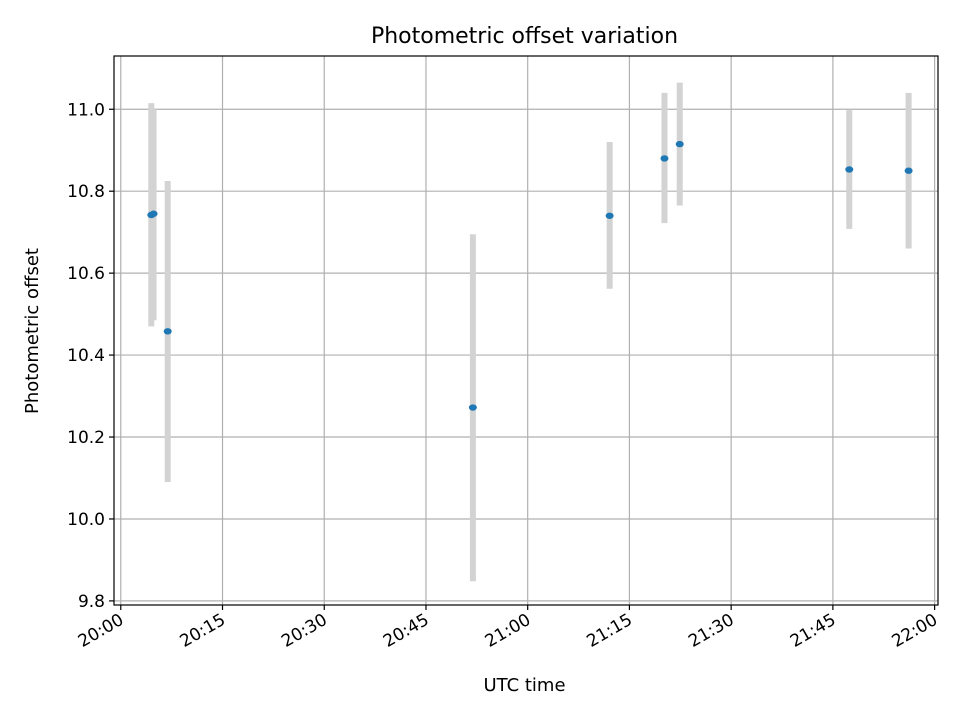  Describe the element at coordinates (86, 274) in the screenshot. I see `y-tick-label: 10.6` at that location.